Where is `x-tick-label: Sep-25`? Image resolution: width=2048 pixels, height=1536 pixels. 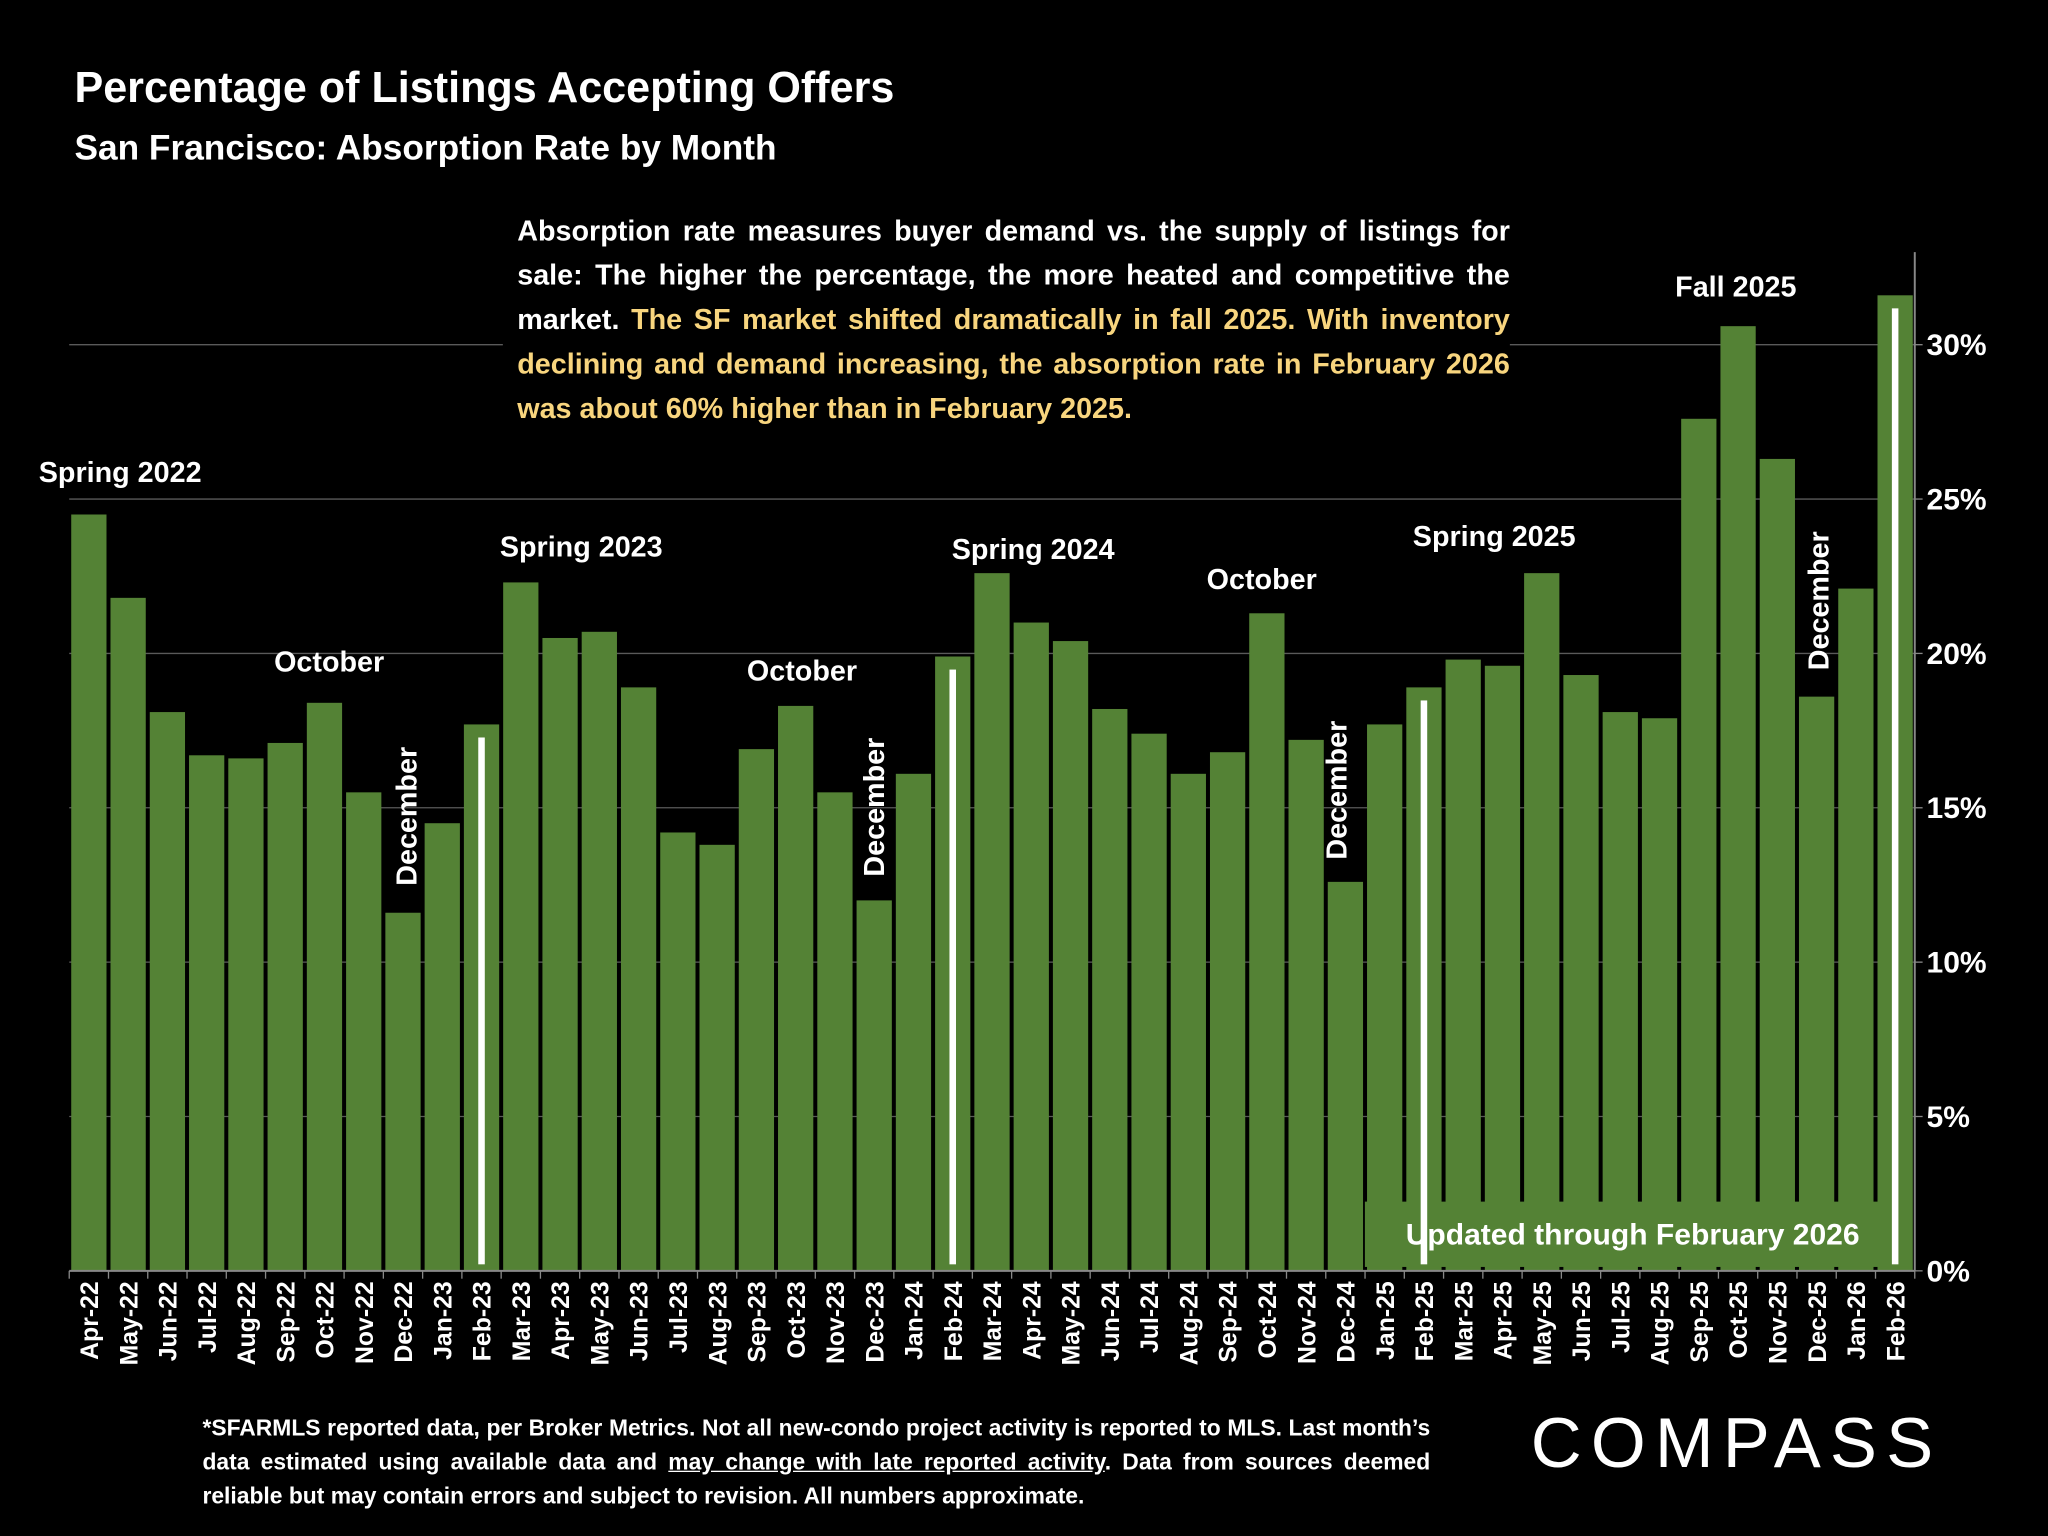
x-tick-label: Sep-25 is located at coordinates (1700, 1322).